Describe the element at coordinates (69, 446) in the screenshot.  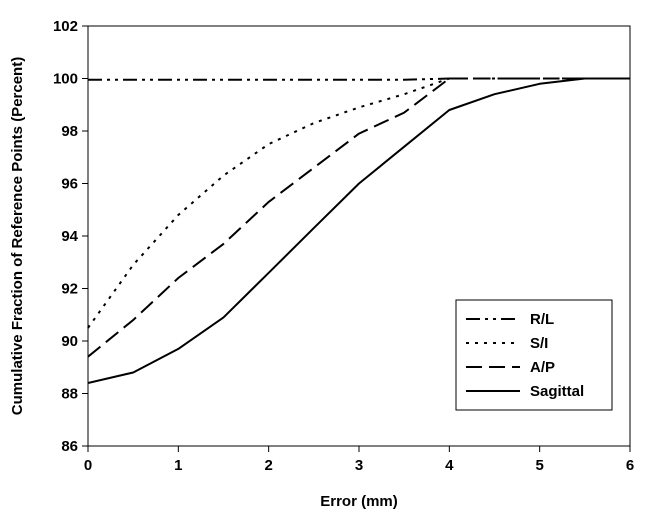
I see `y-tick-label: 86` at that location.